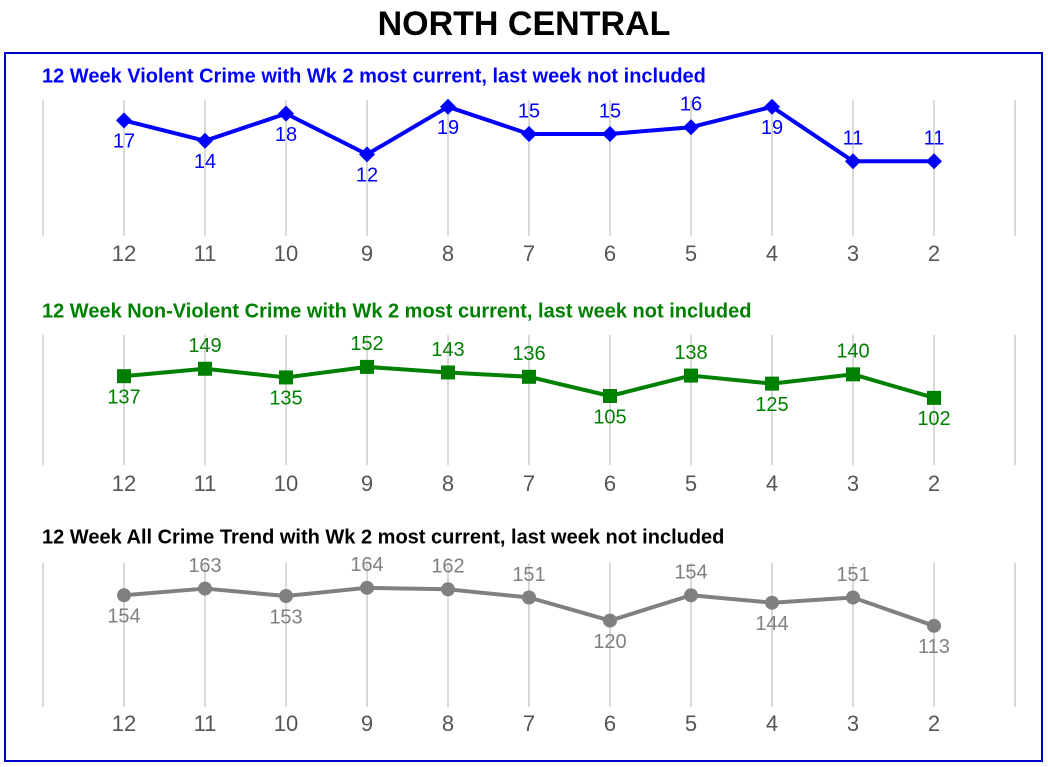 The height and width of the screenshot is (767, 1048). I want to click on data-label: 162, so click(447, 567).